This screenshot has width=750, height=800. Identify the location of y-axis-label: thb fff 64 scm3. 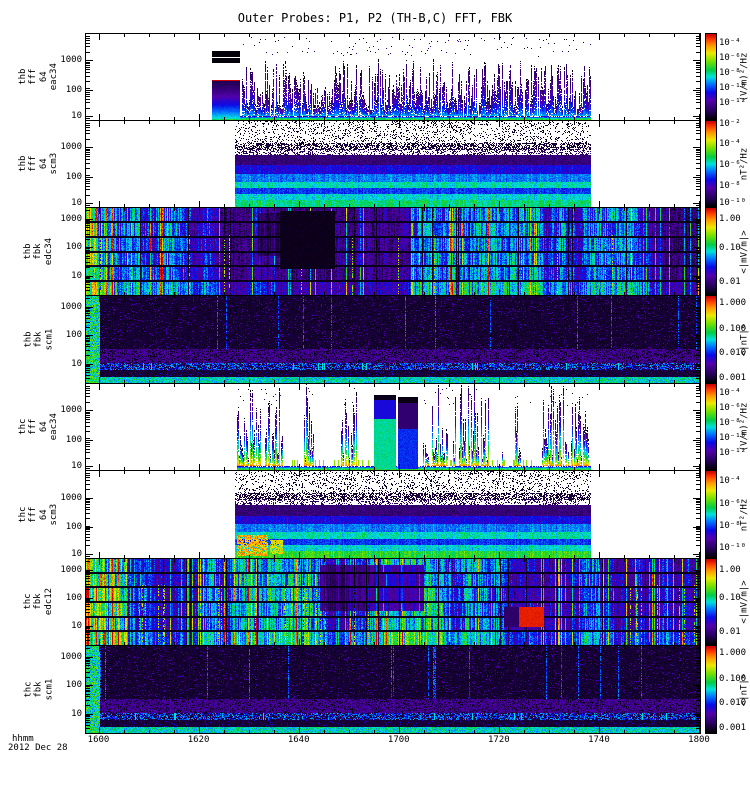
(39, 164).